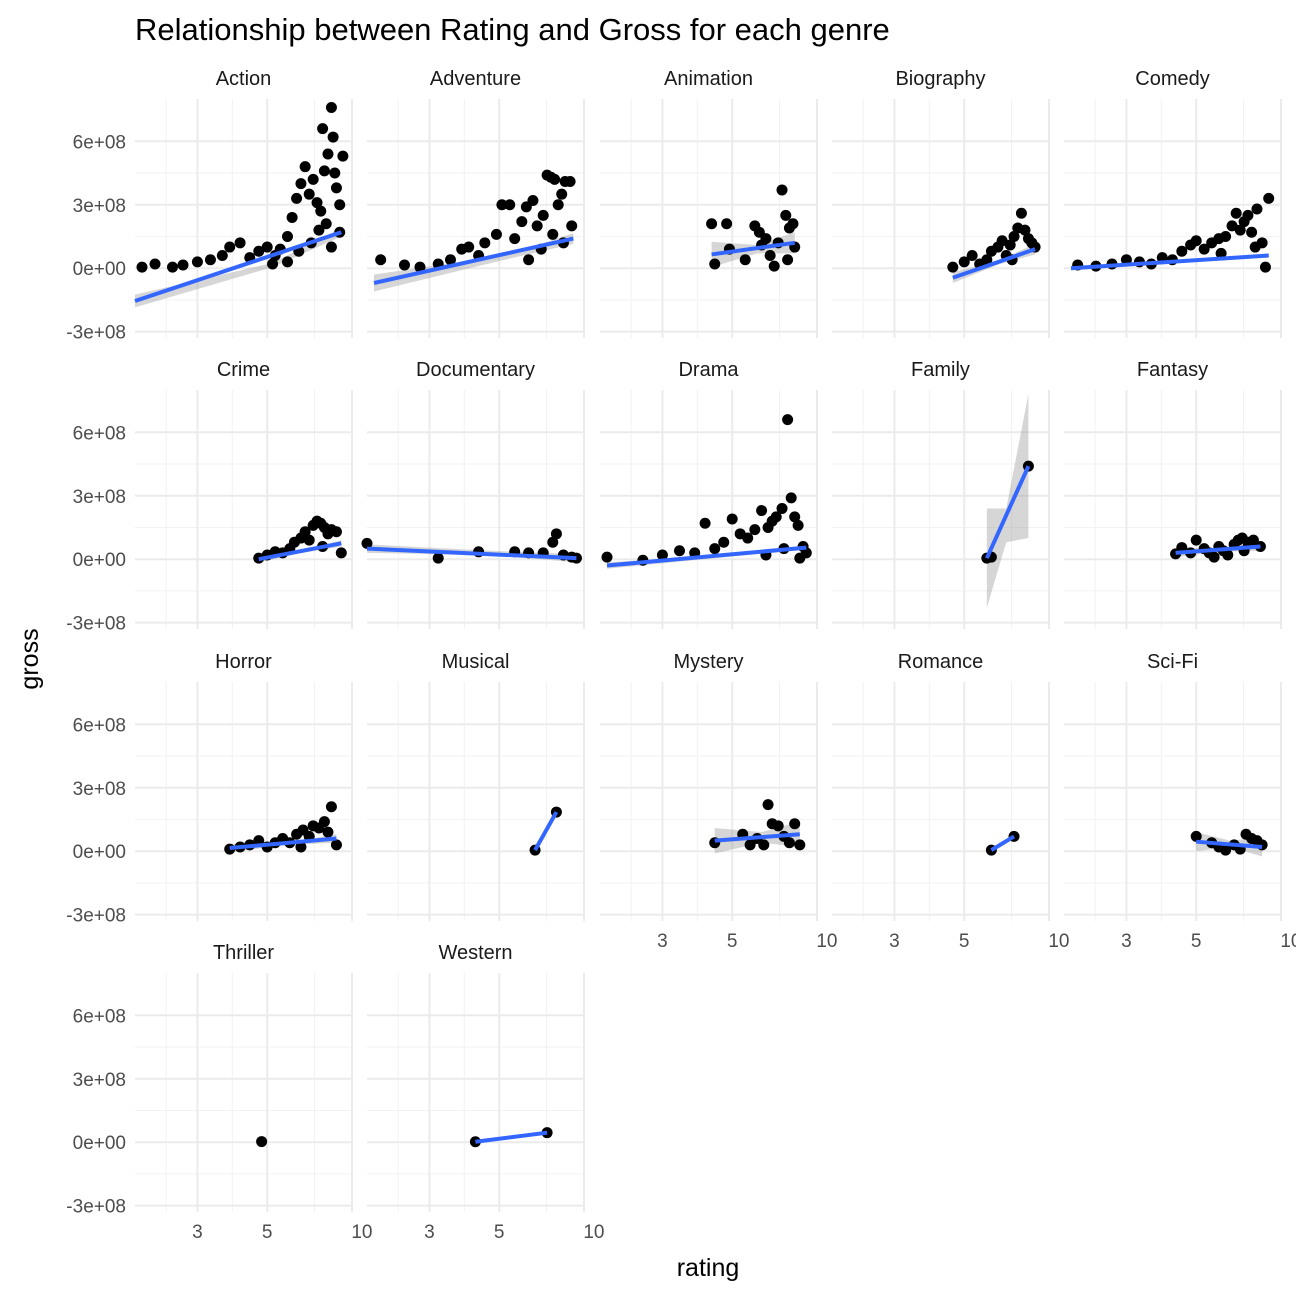  Describe the element at coordinates (475, 953) in the screenshot. I see `facet-label: Western` at that location.